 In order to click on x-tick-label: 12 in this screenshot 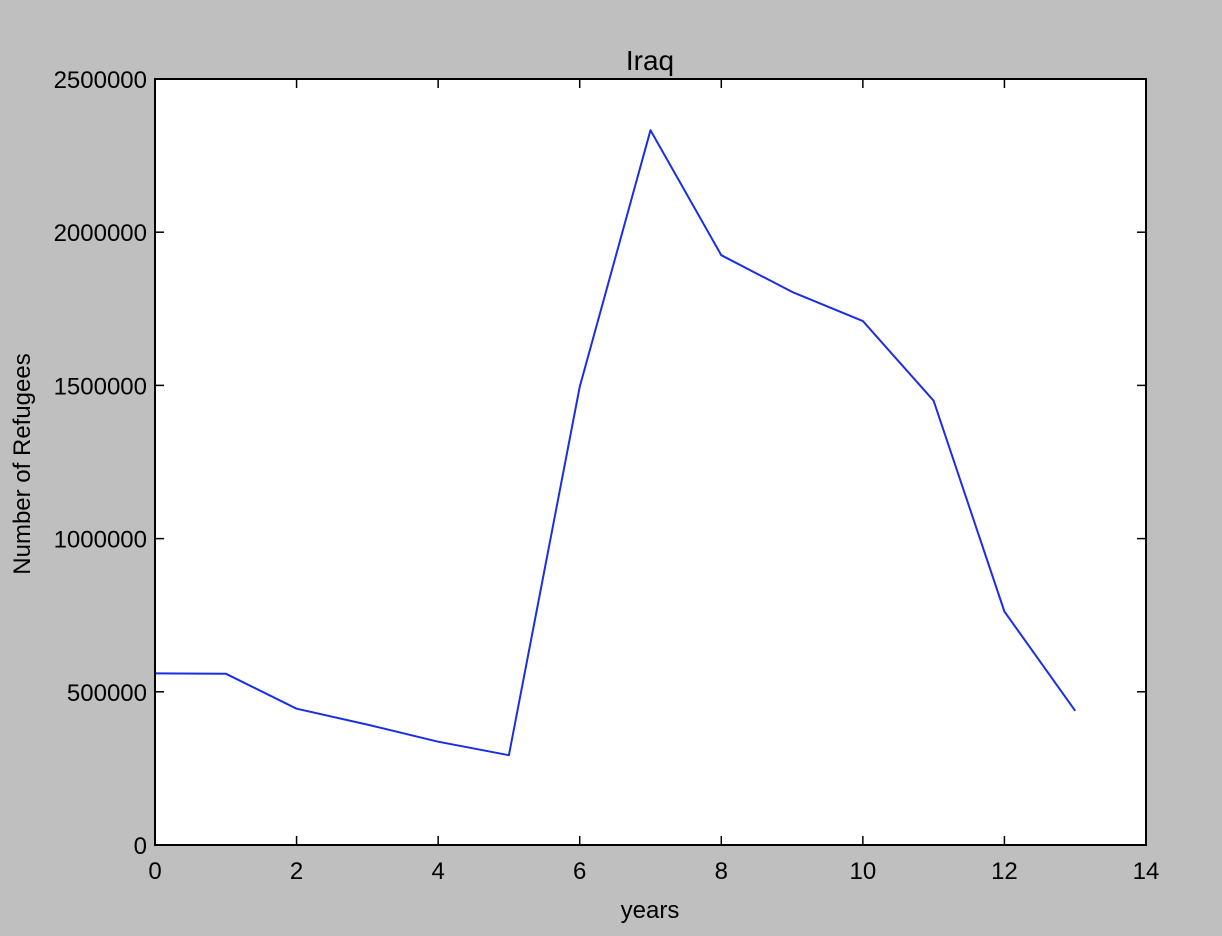, I will do `click(1004, 871)`.